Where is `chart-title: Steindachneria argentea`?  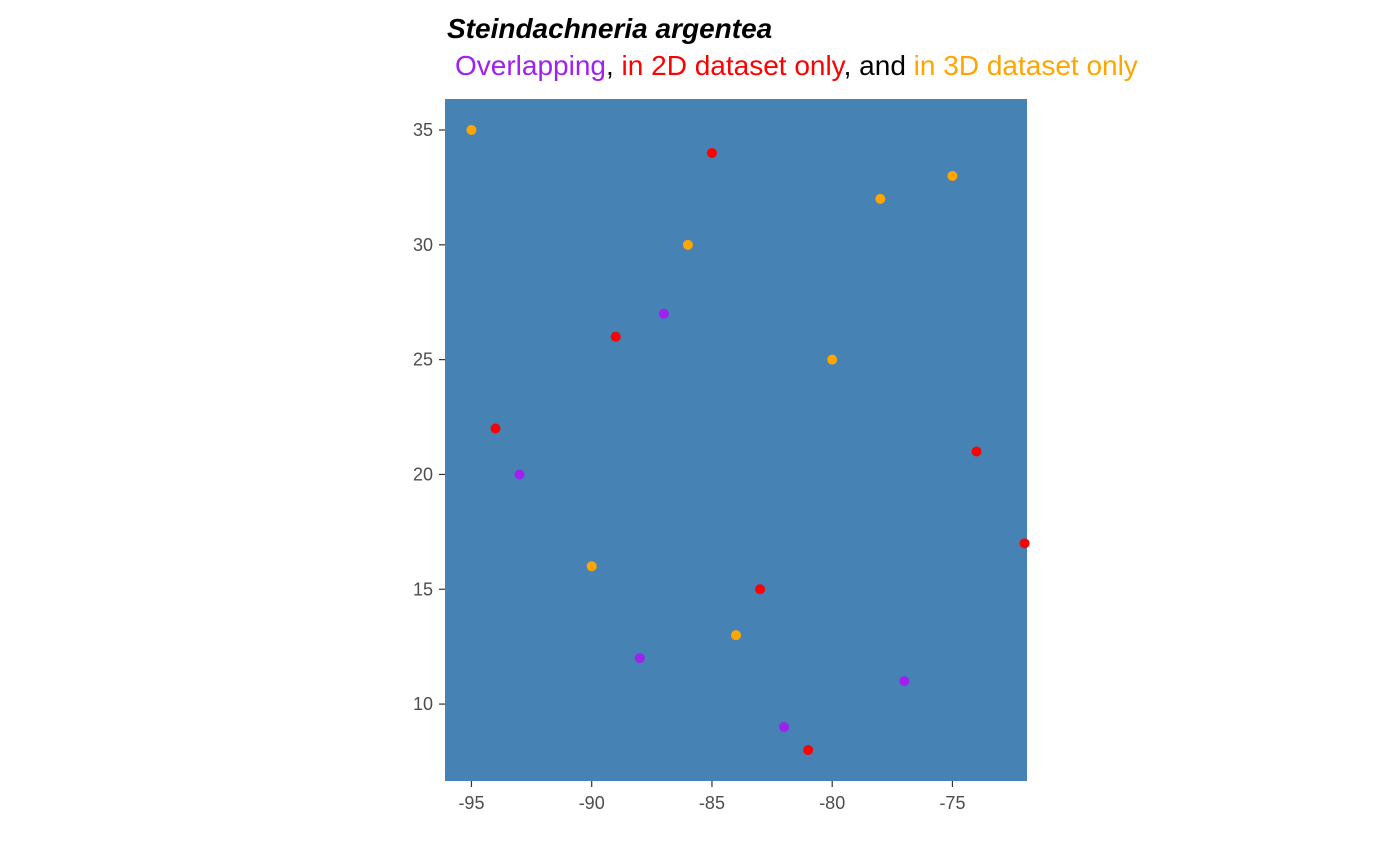 chart-title: Steindachneria argentea is located at coordinates (609, 28).